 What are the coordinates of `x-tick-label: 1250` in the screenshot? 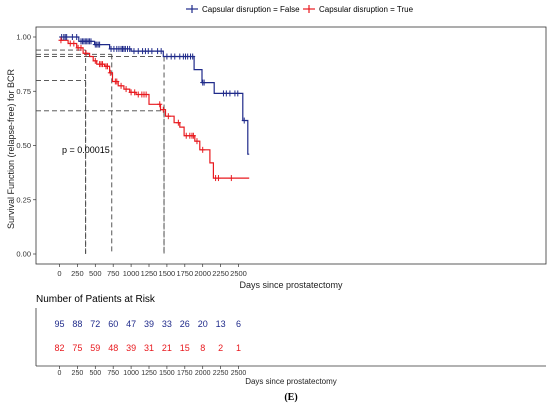 It's located at (149, 273).